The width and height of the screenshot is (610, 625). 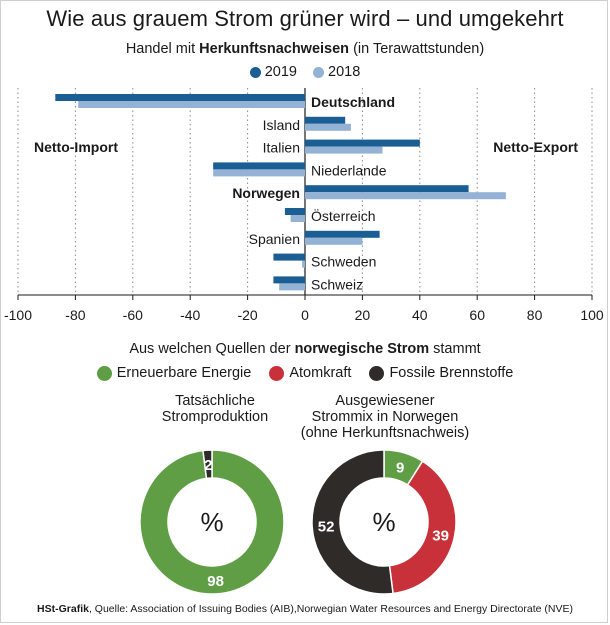 I want to click on footer-credit: HSt-Grafik, so click(x=63, y=609).